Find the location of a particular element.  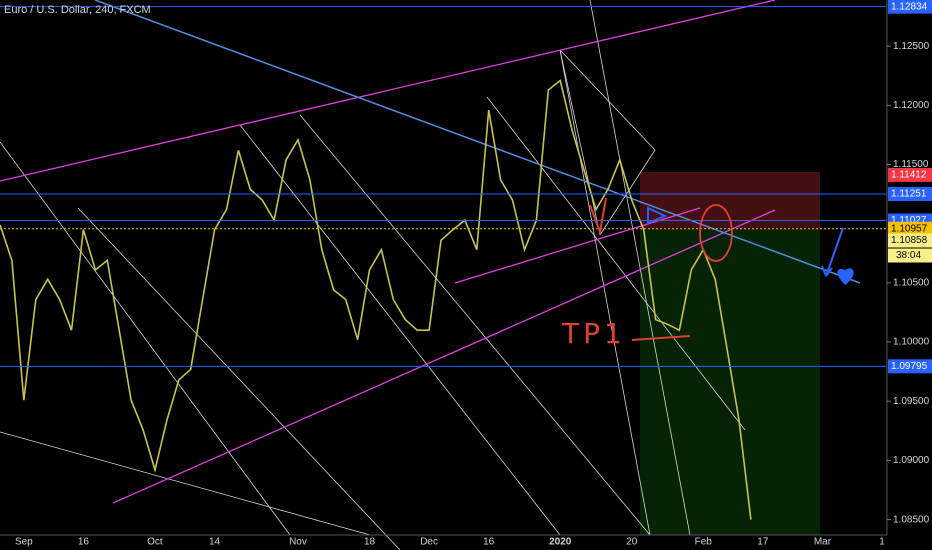

price-label: 1.11027 is located at coordinates (909, 220).